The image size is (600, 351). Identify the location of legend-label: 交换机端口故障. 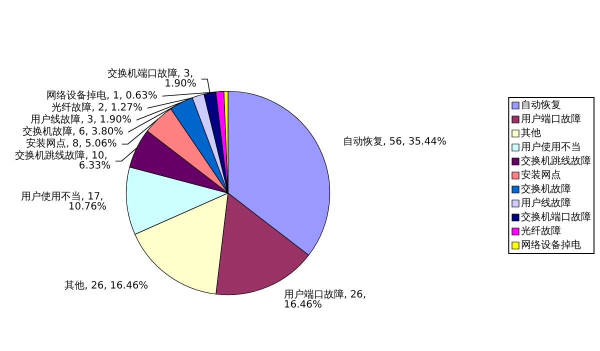
(556, 217).